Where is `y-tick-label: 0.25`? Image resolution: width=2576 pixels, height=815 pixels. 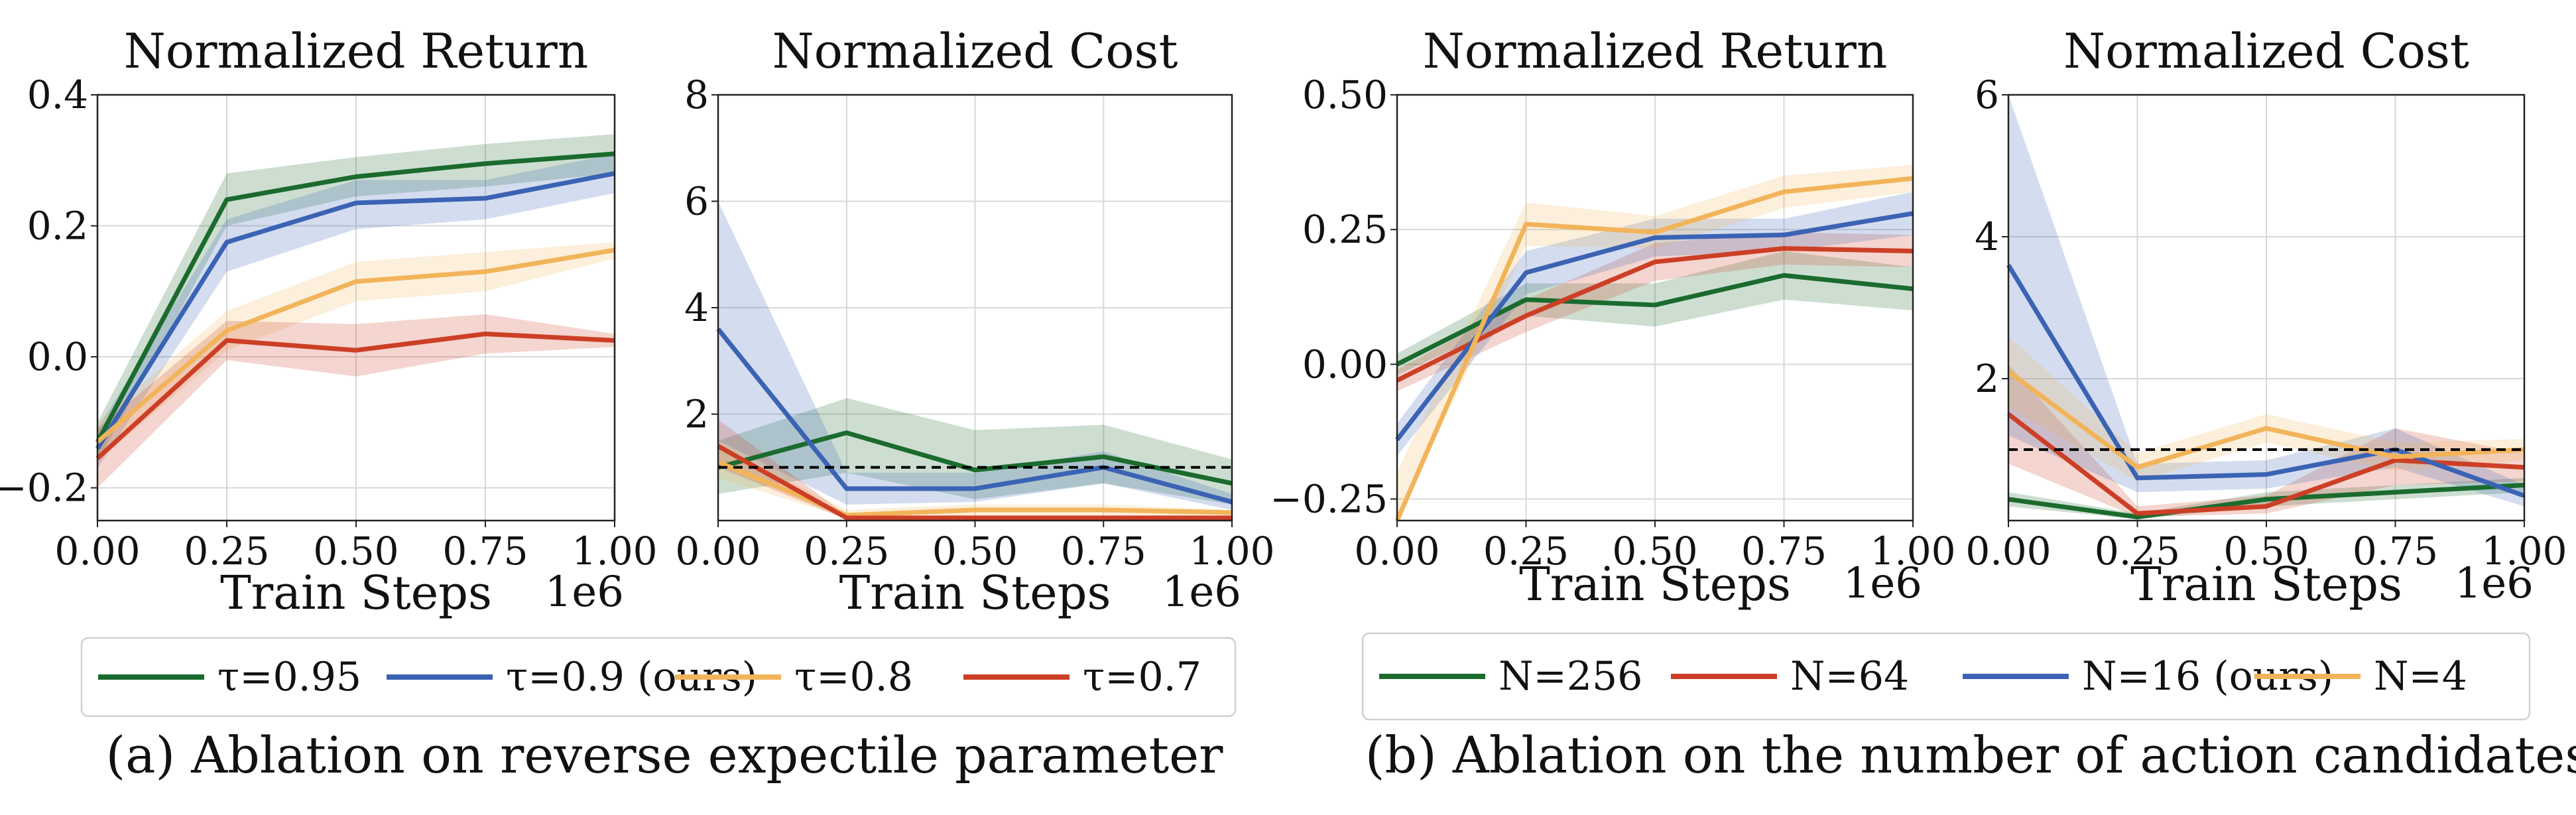 y-tick-label: 0.25 is located at coordinates (1345, 230).